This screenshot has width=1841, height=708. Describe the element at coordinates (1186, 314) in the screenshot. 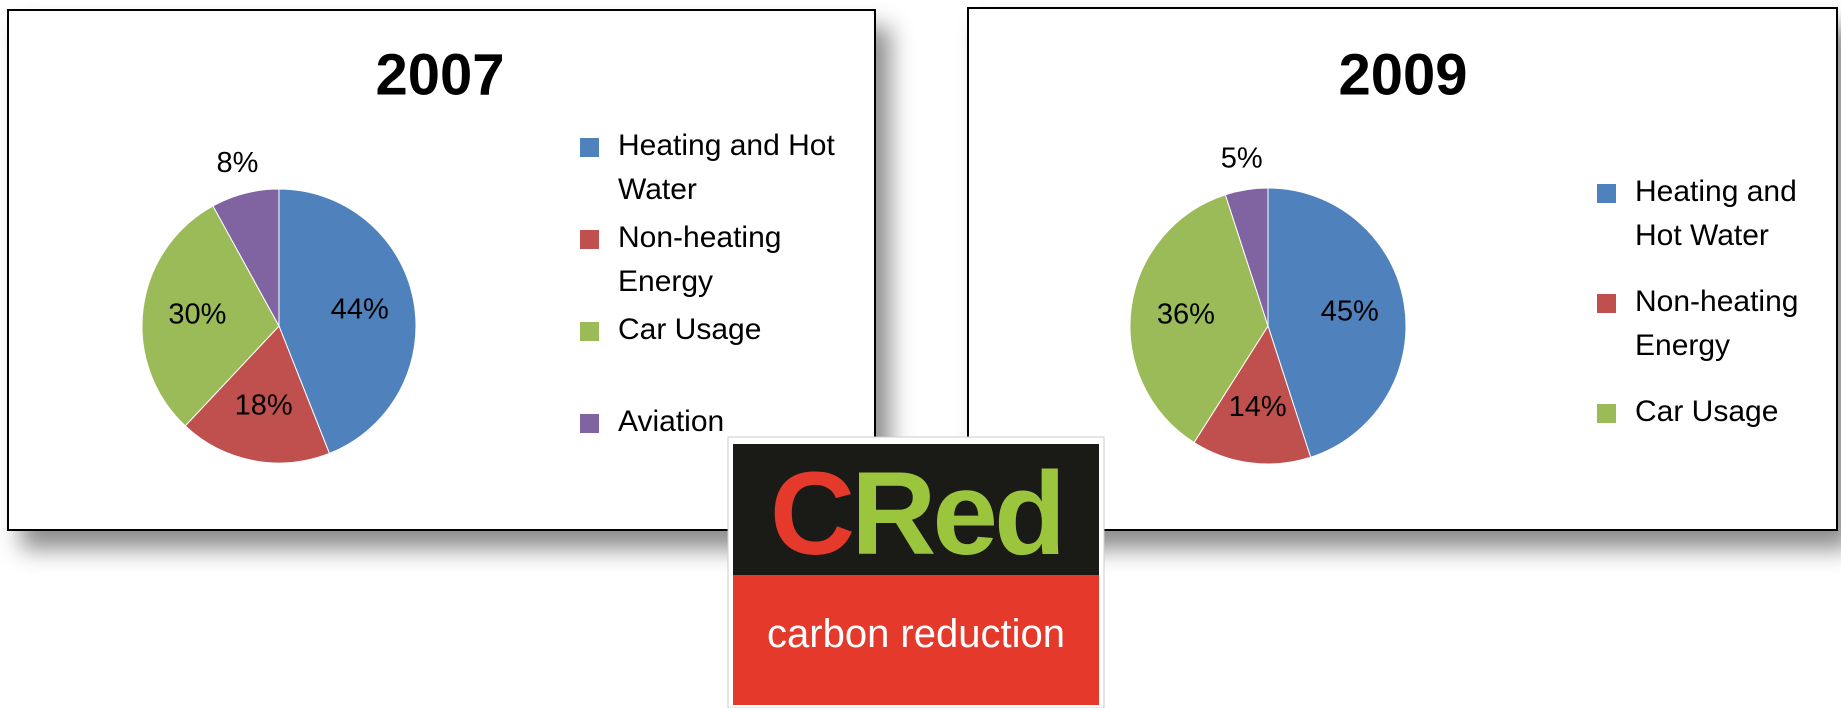

I see `data-label: 36%` at that location.